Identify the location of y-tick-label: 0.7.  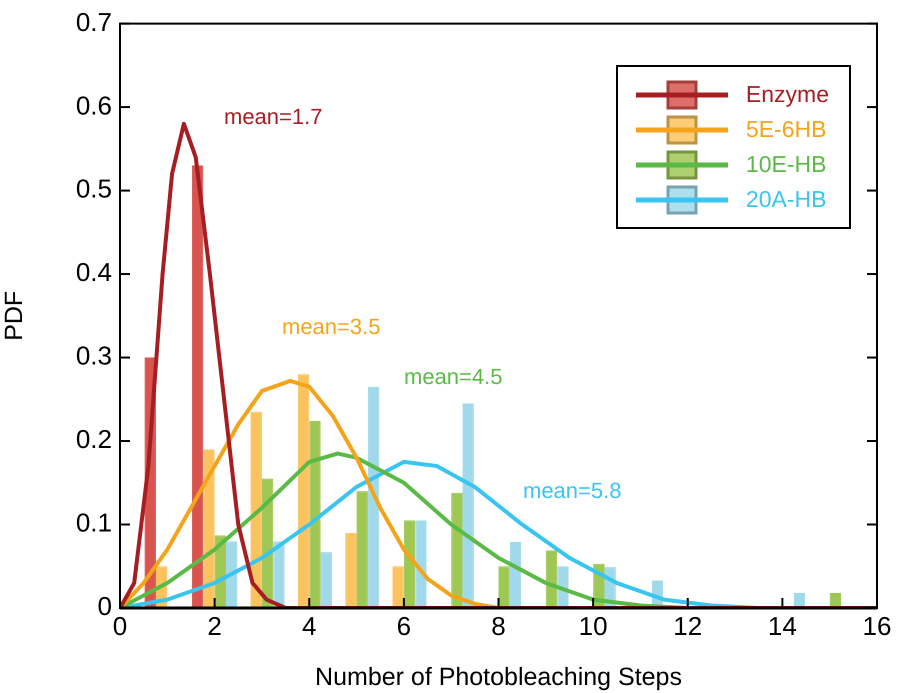
(94, 21).